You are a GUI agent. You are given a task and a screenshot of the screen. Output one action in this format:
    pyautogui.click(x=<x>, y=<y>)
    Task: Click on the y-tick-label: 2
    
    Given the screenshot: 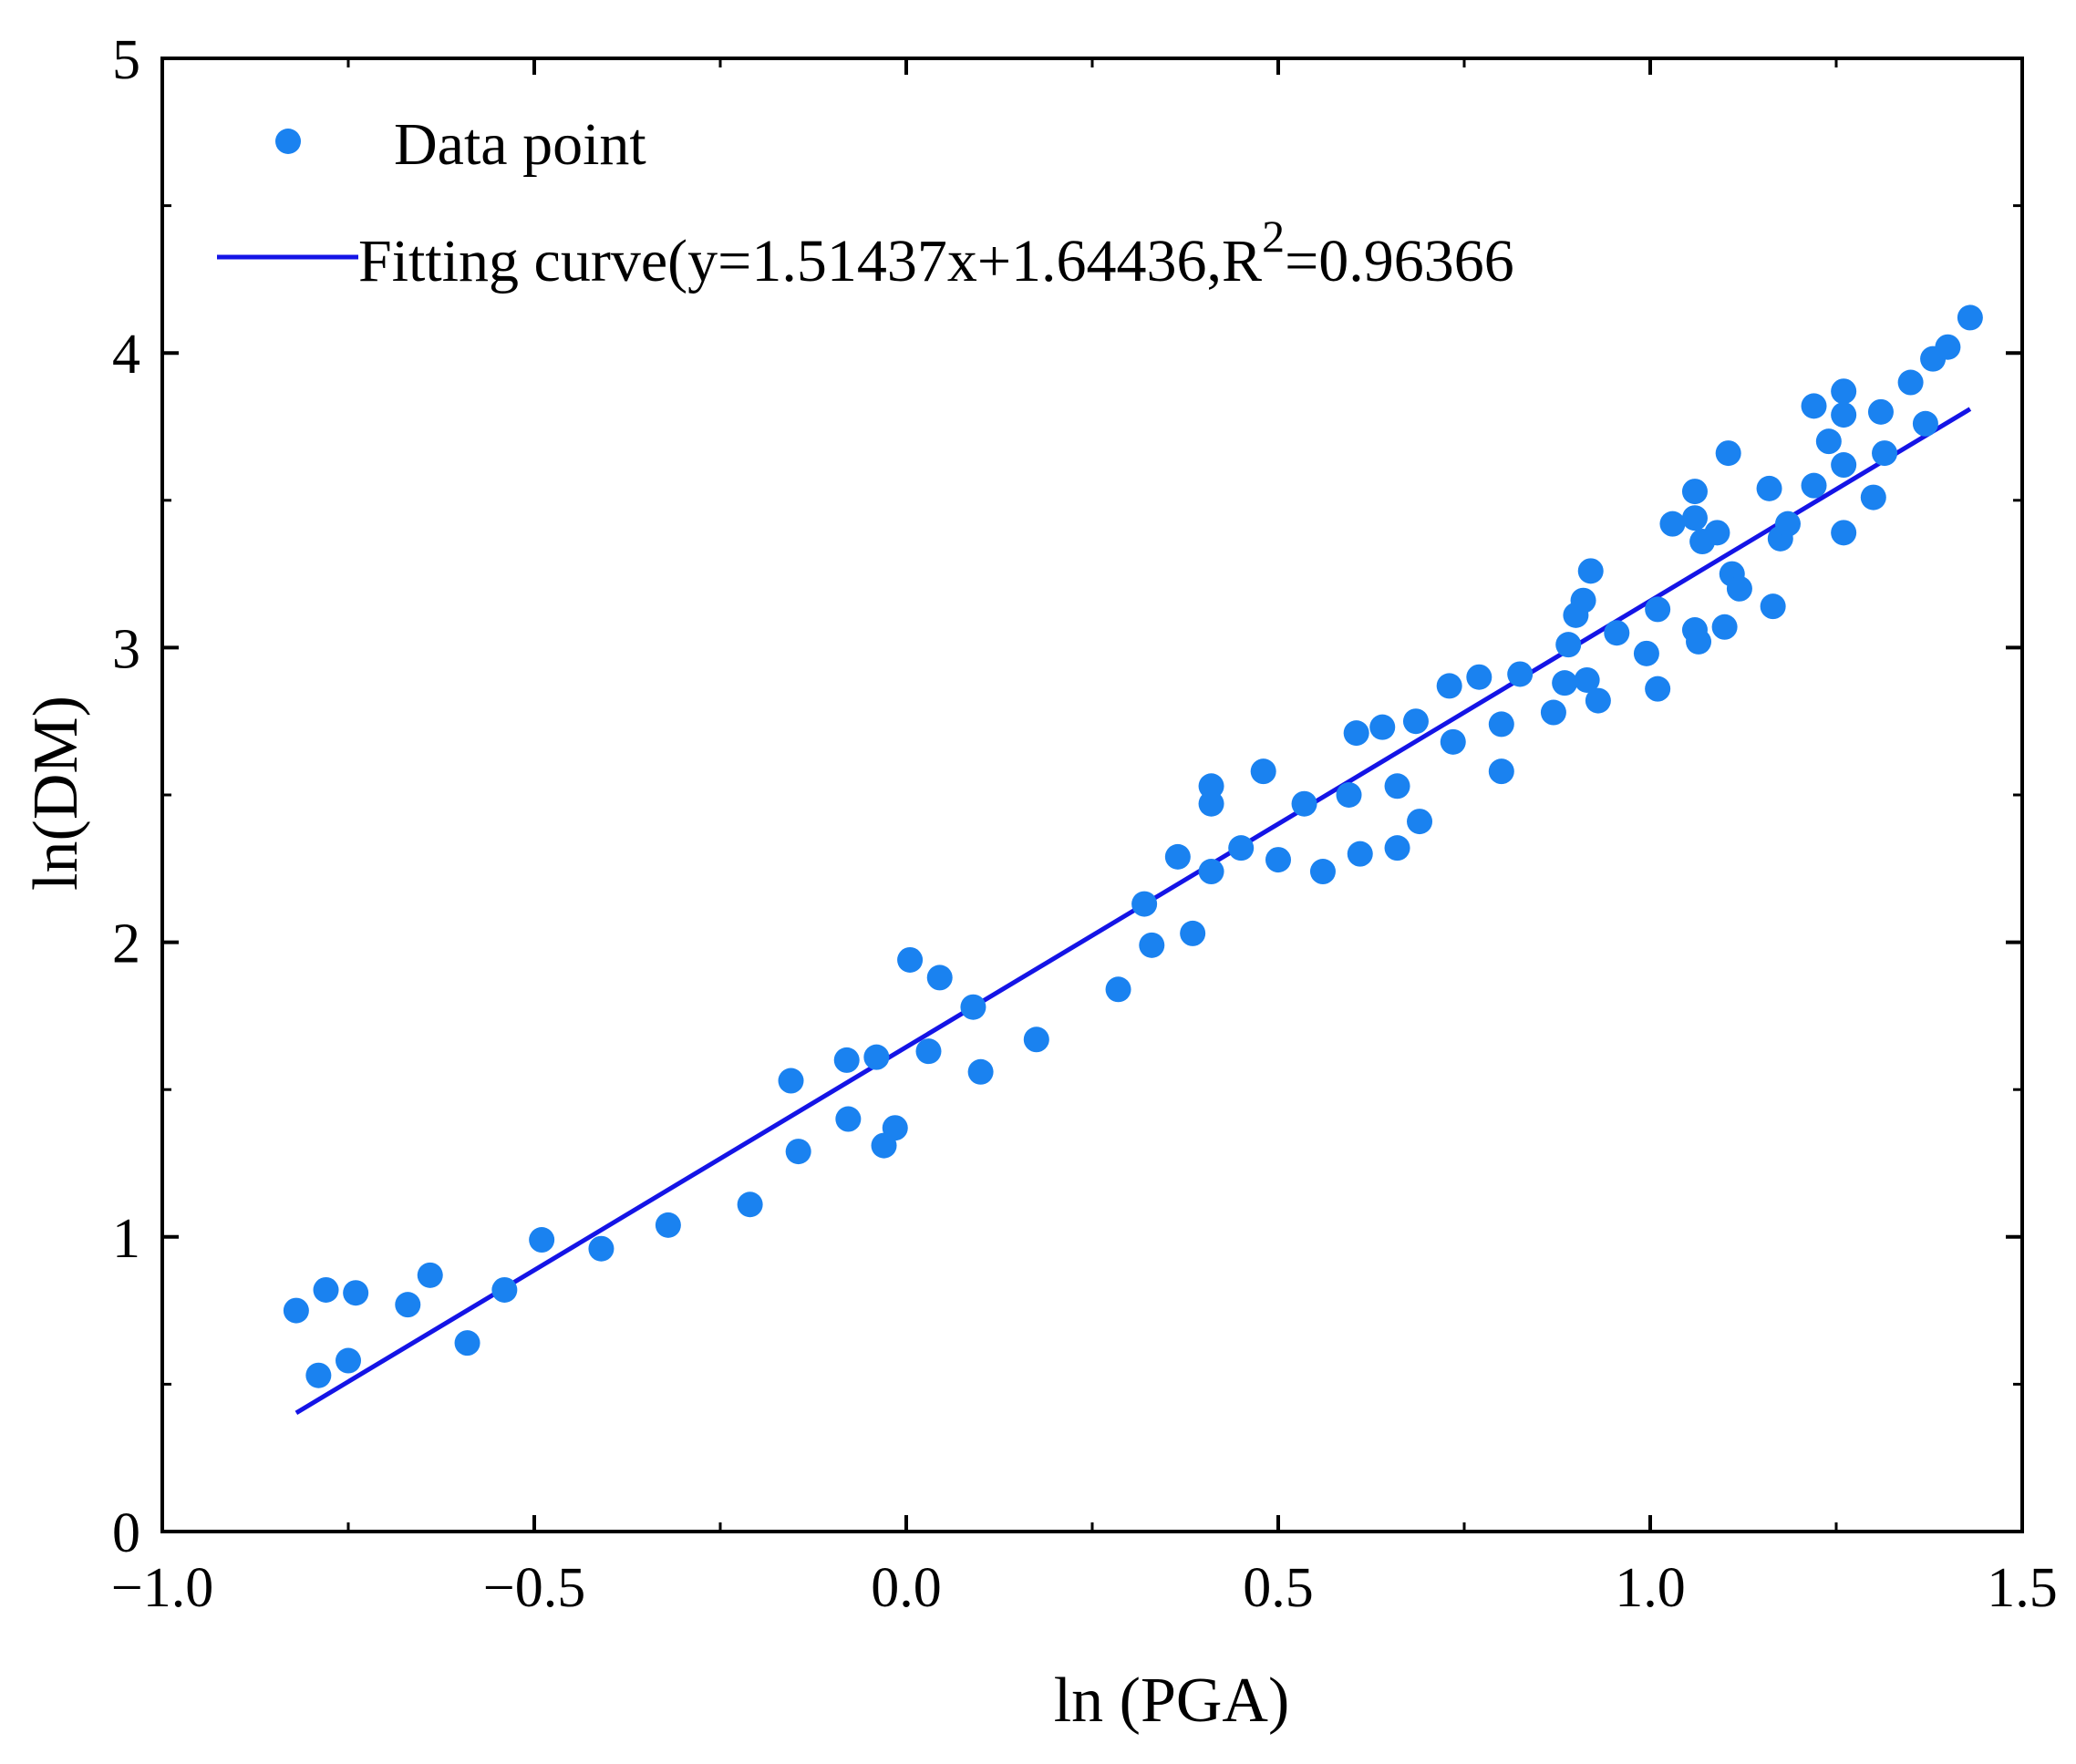 What is the action you would take?
    pyautogui.click(x=126, y=944)
    